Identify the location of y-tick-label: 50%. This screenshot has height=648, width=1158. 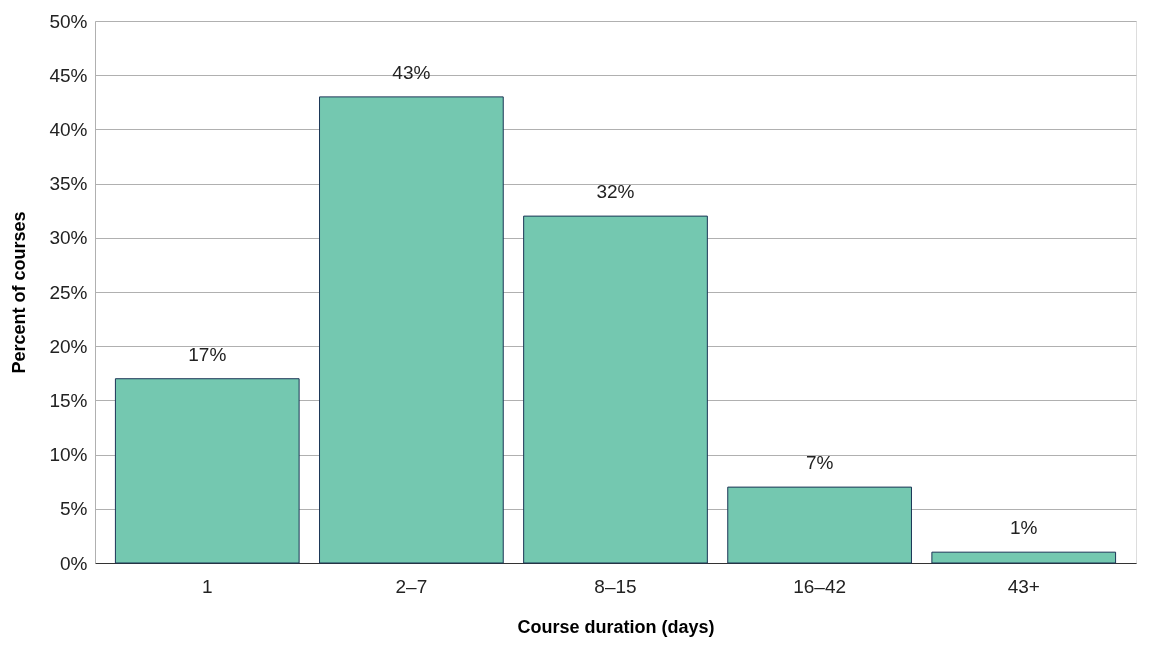
(68, 21).